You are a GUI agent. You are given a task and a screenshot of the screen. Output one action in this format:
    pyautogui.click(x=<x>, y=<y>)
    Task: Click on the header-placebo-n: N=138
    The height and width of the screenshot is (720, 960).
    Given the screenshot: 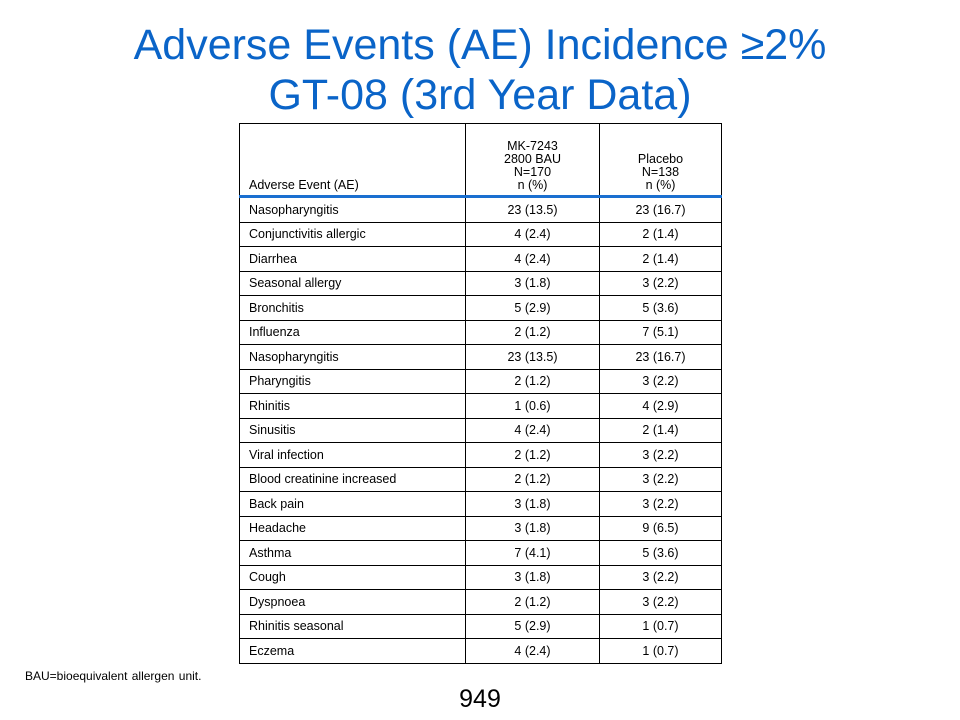 What is the action you would take?
    pyautogui.click(x=660, y=172)
    